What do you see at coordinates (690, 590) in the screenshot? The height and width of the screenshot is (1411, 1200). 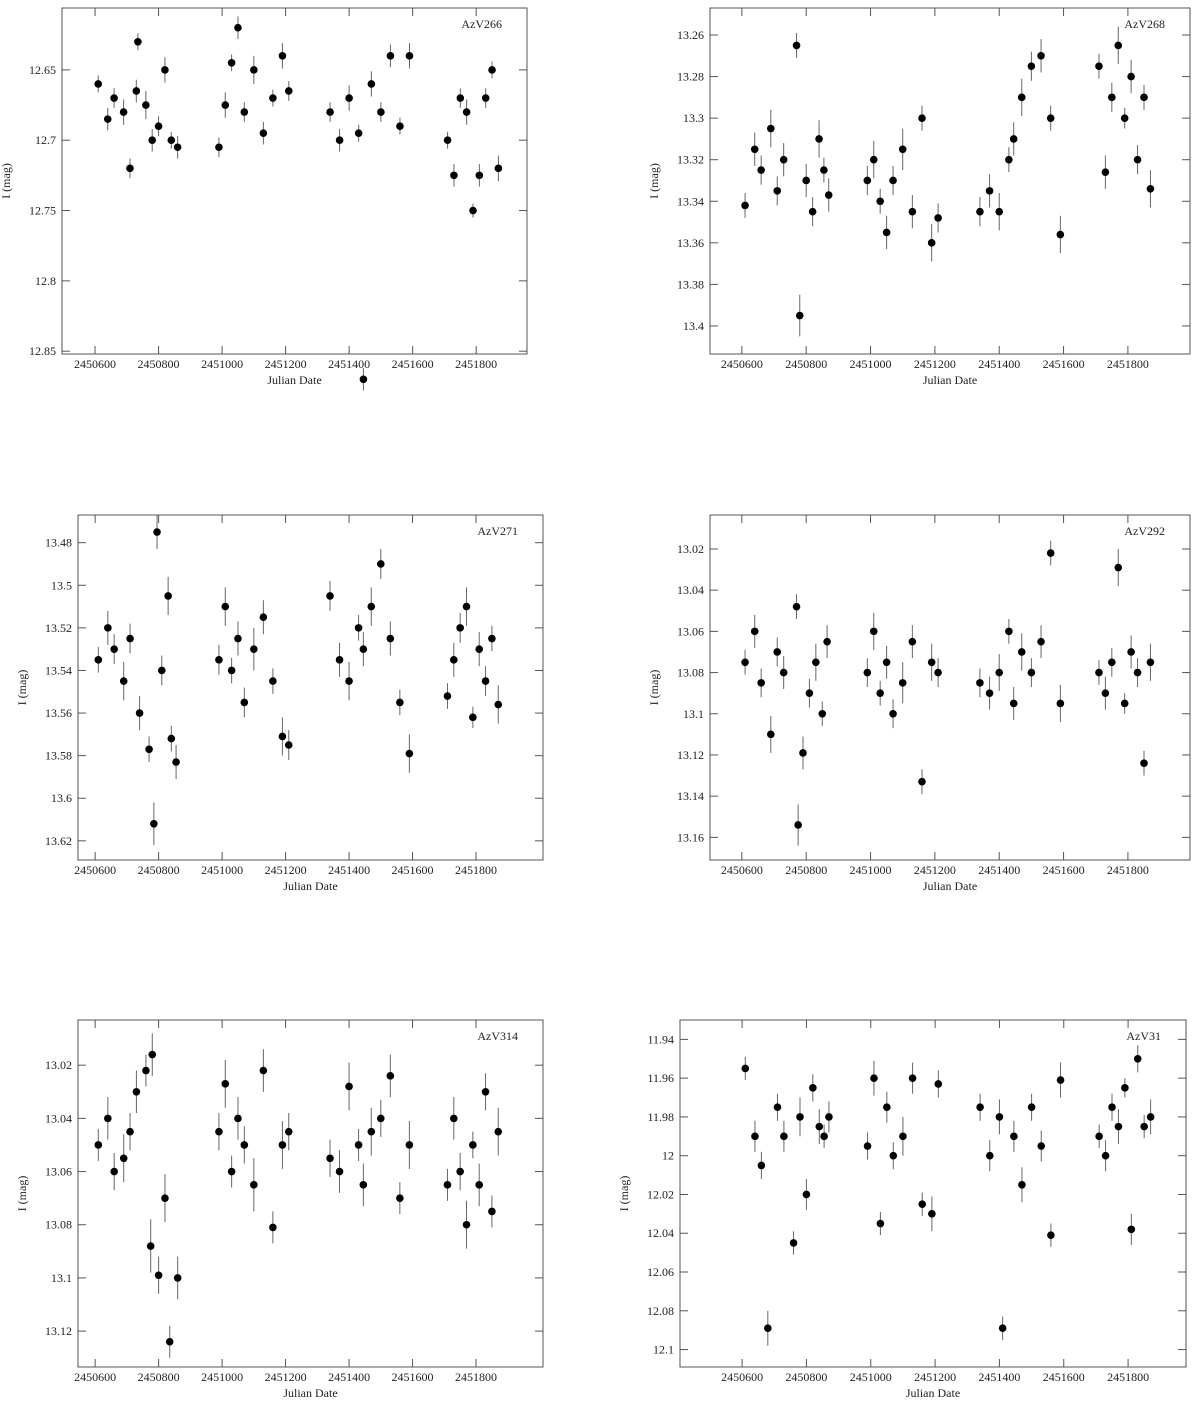 I see `y-tick-label: 13.04` at bounding box center [690, 590].